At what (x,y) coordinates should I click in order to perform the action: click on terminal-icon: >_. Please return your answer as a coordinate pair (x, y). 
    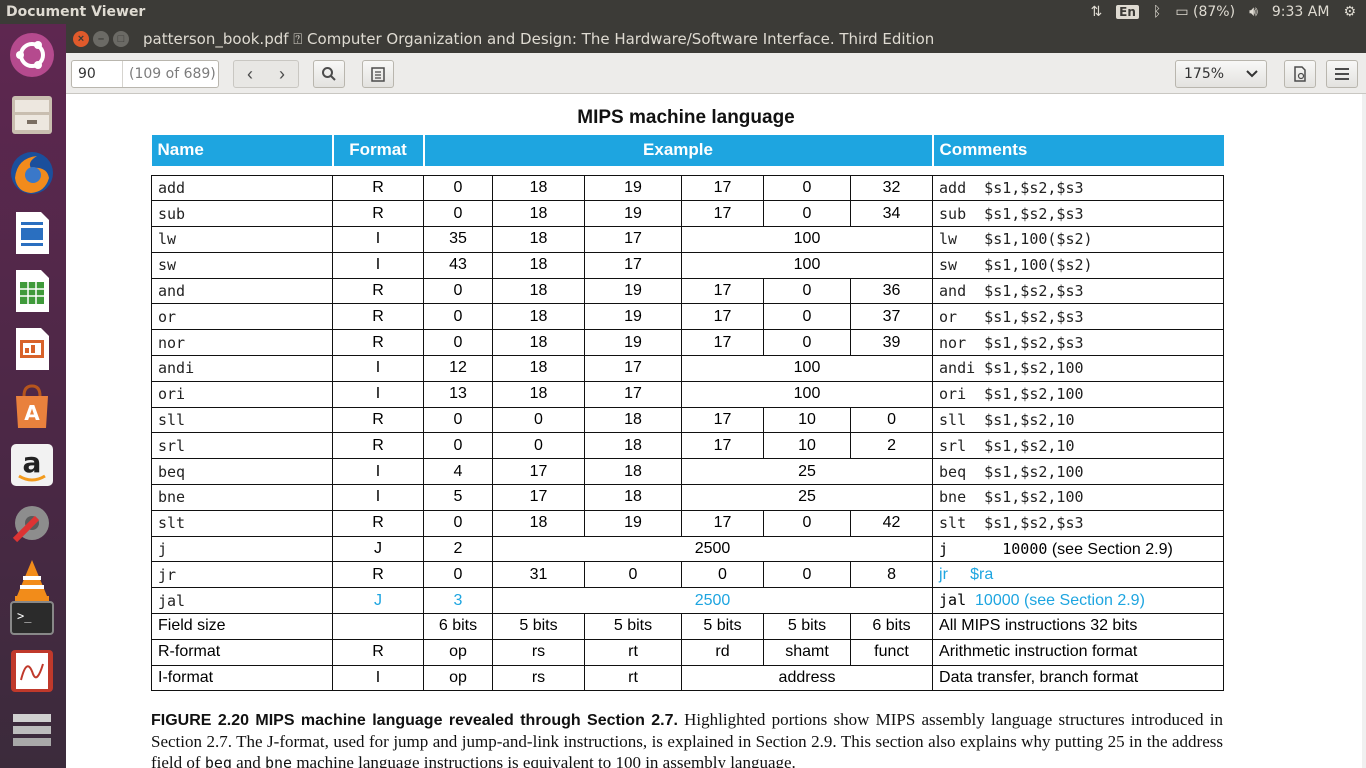
    Looking at the image, I should click on (32, 618).